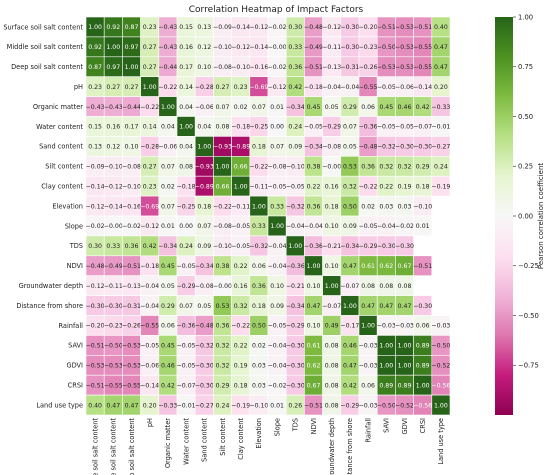  What do you see at coordinates (368, 87) in the screenshot?
I see `cell-value-label: −0.55` at bounding box center [368, 87].